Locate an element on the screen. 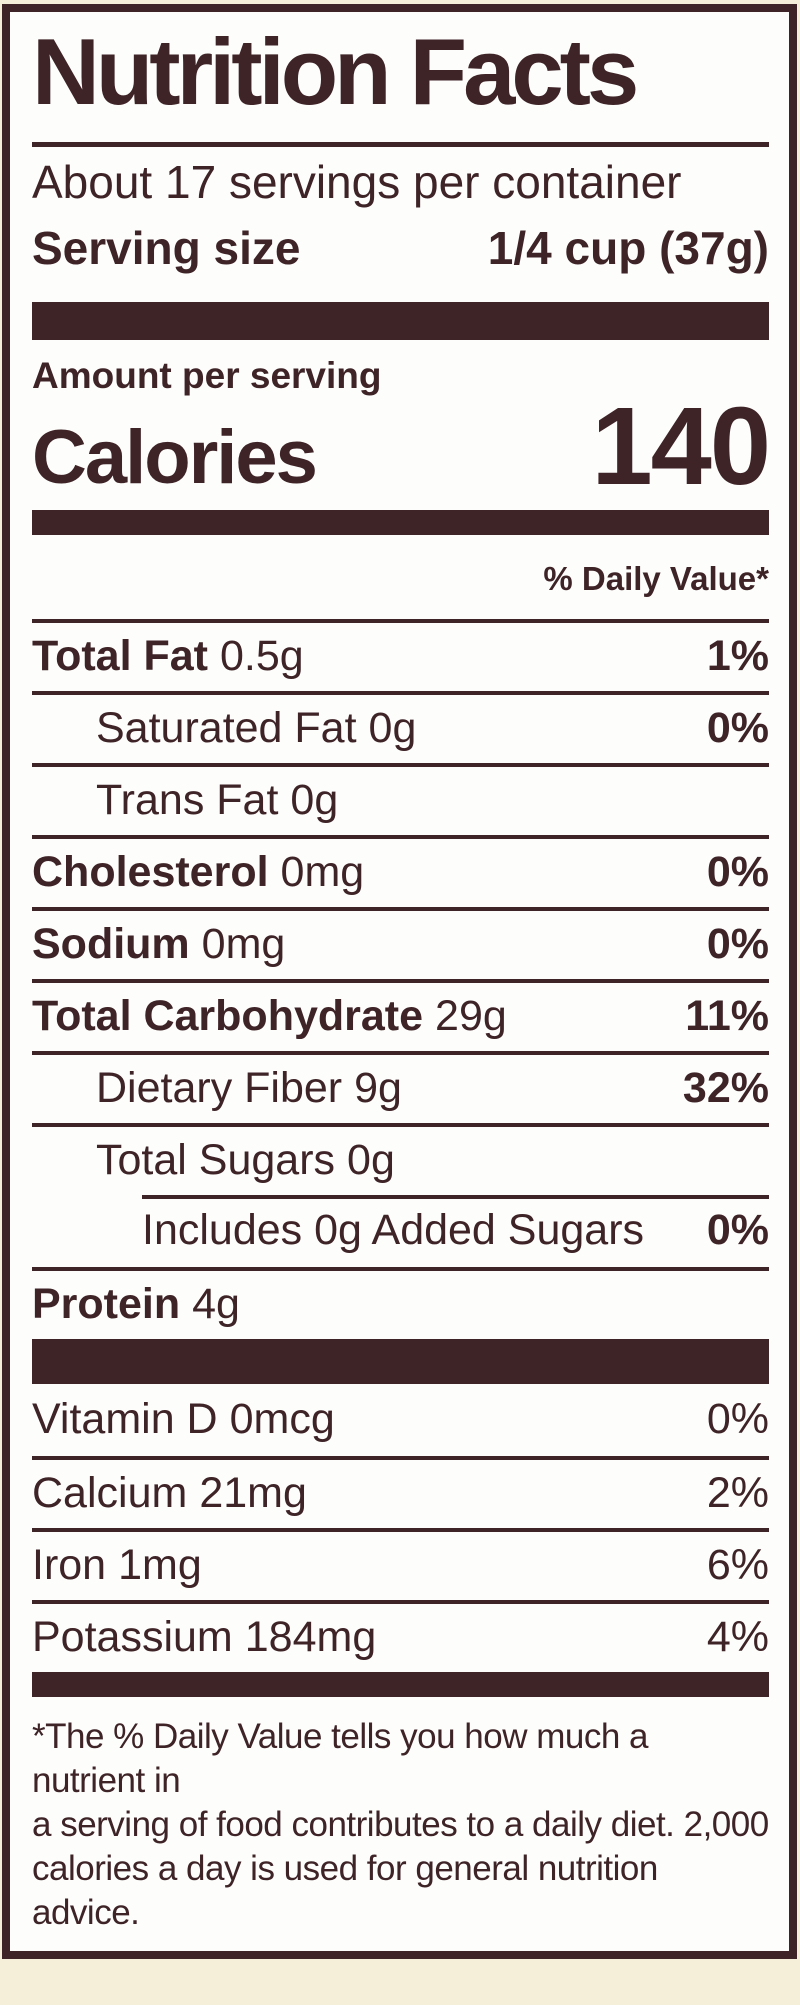 The height and width of the screenshot is (2005, 800). servings-per-container: About 17 servings per container is located at coordinates (357, 181).